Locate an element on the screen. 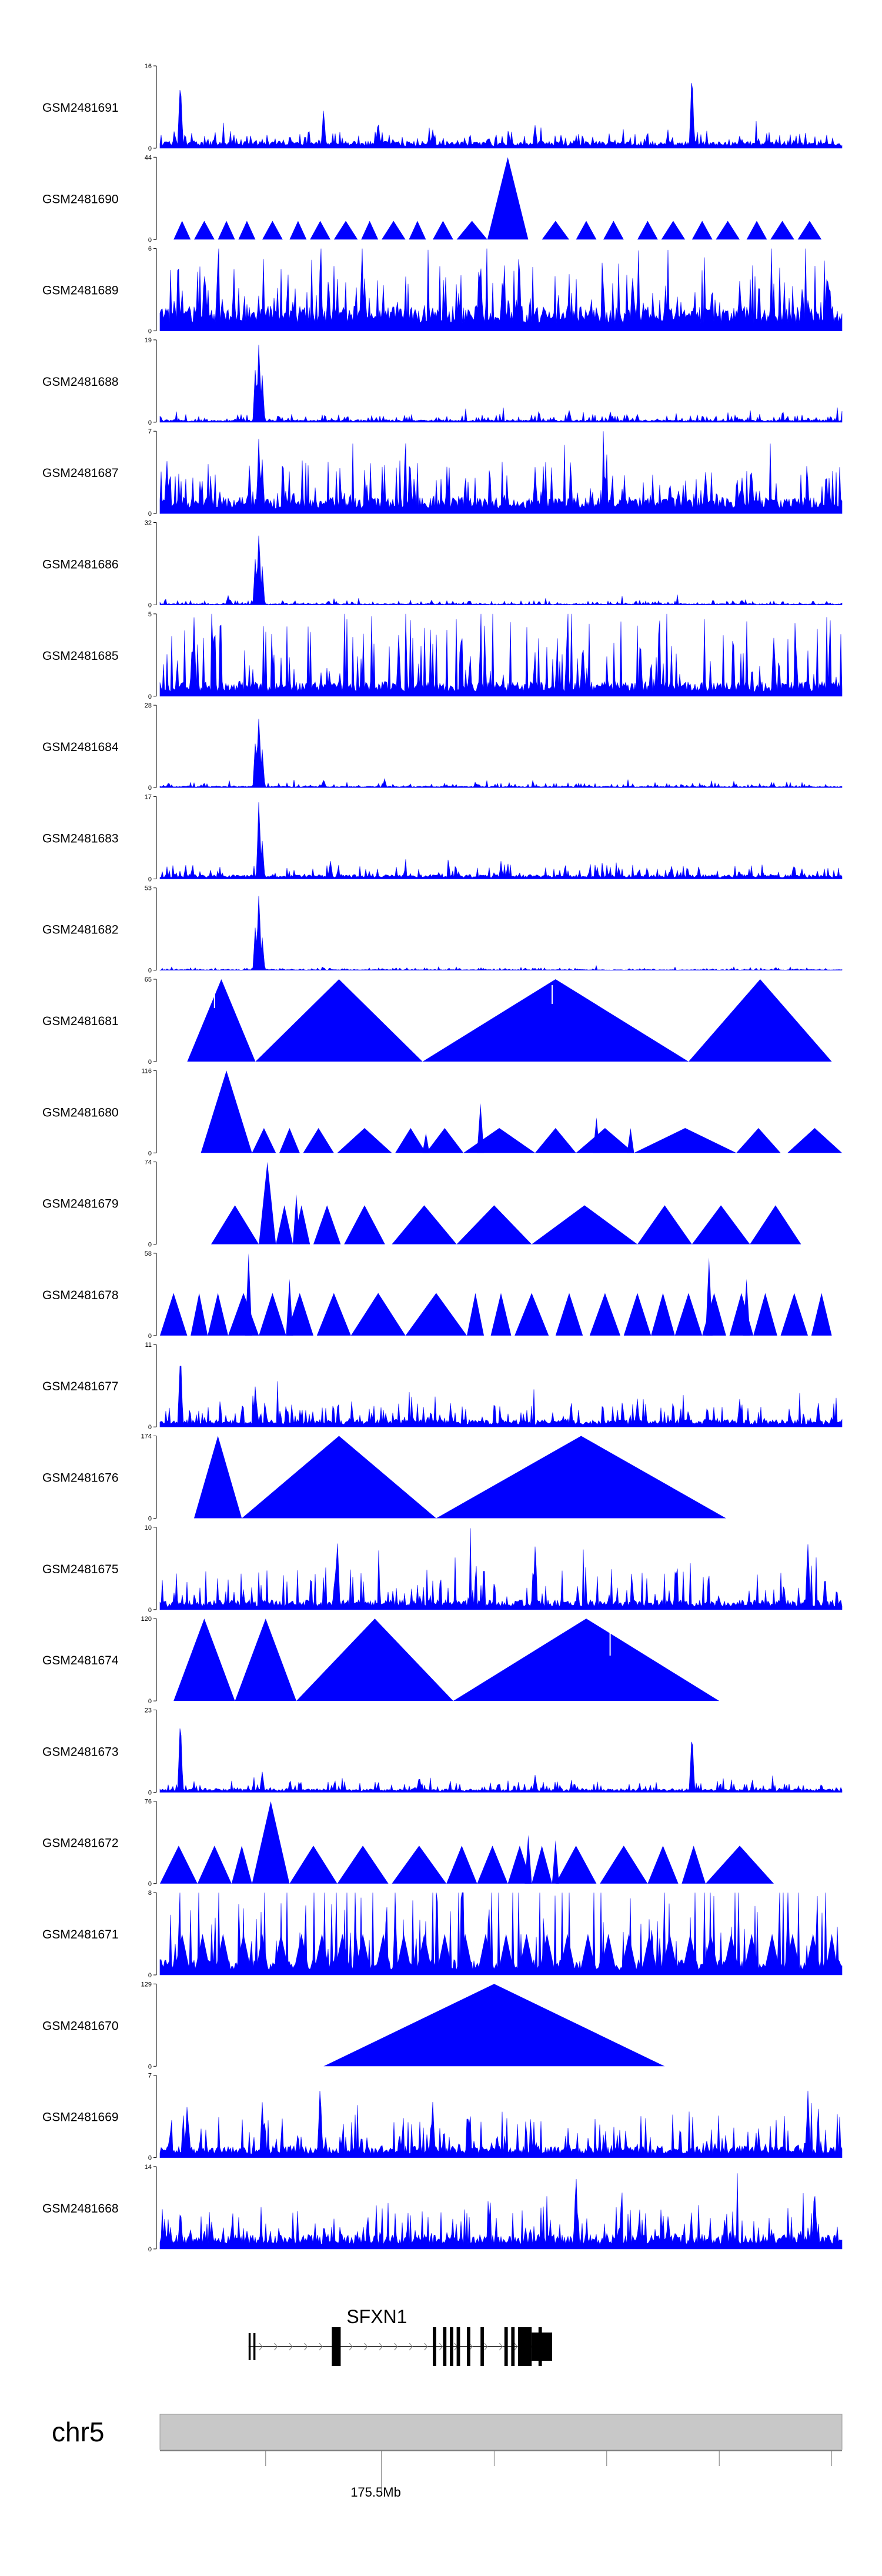 This screenshot has height=2576, width=882. track-label: GSM2481691 is located at coordinates (80, 108).